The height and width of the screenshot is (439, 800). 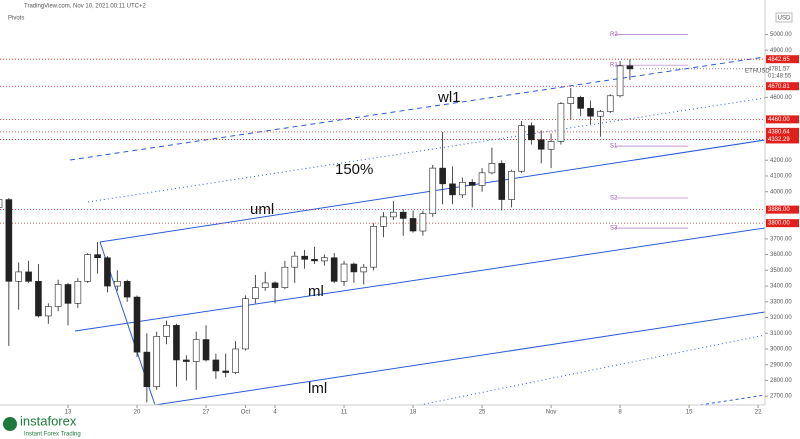 What do you see at coordinates (449, 97) in the screenshot?
I see `annotation: wl1` at bounding box center [449, 97].